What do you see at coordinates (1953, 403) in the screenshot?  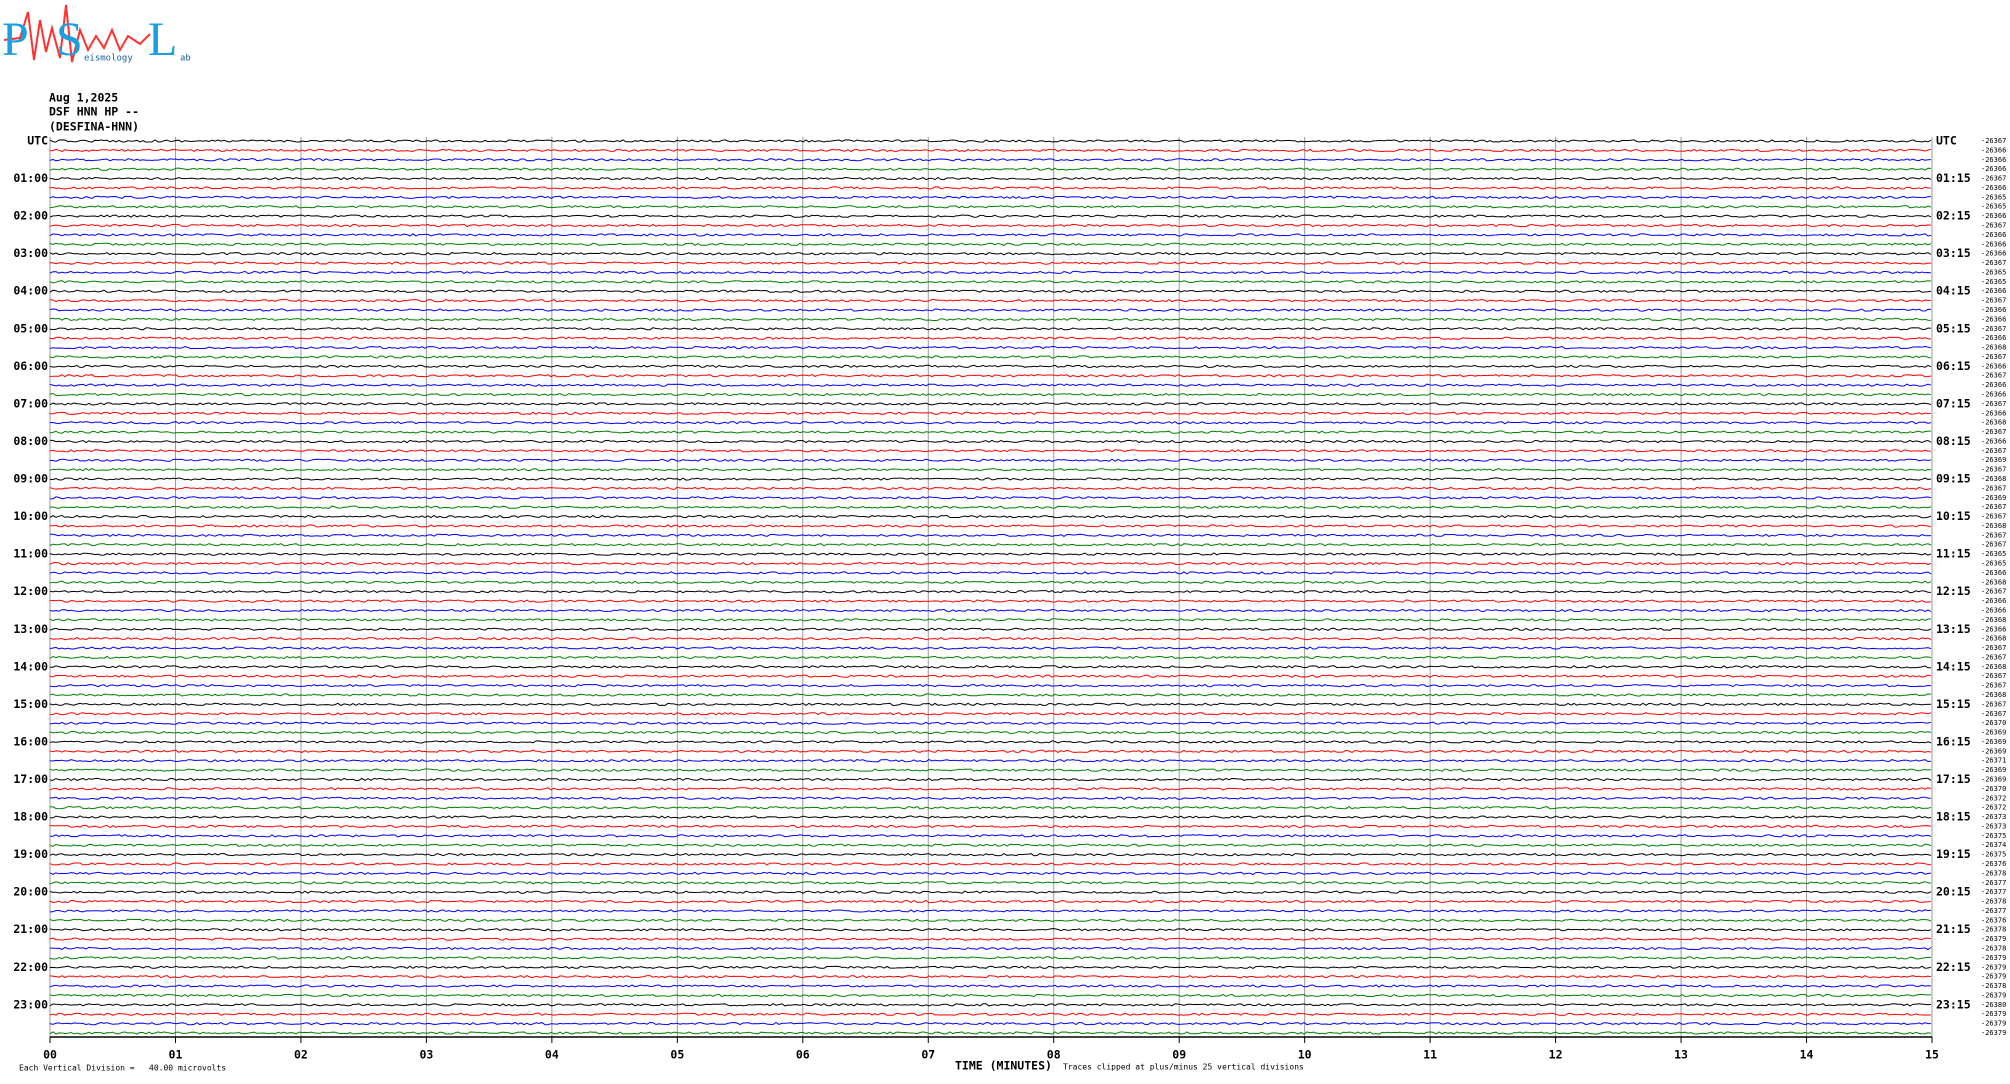 I see `row-label-right: 07:15` at bounding box center [1953, 403].